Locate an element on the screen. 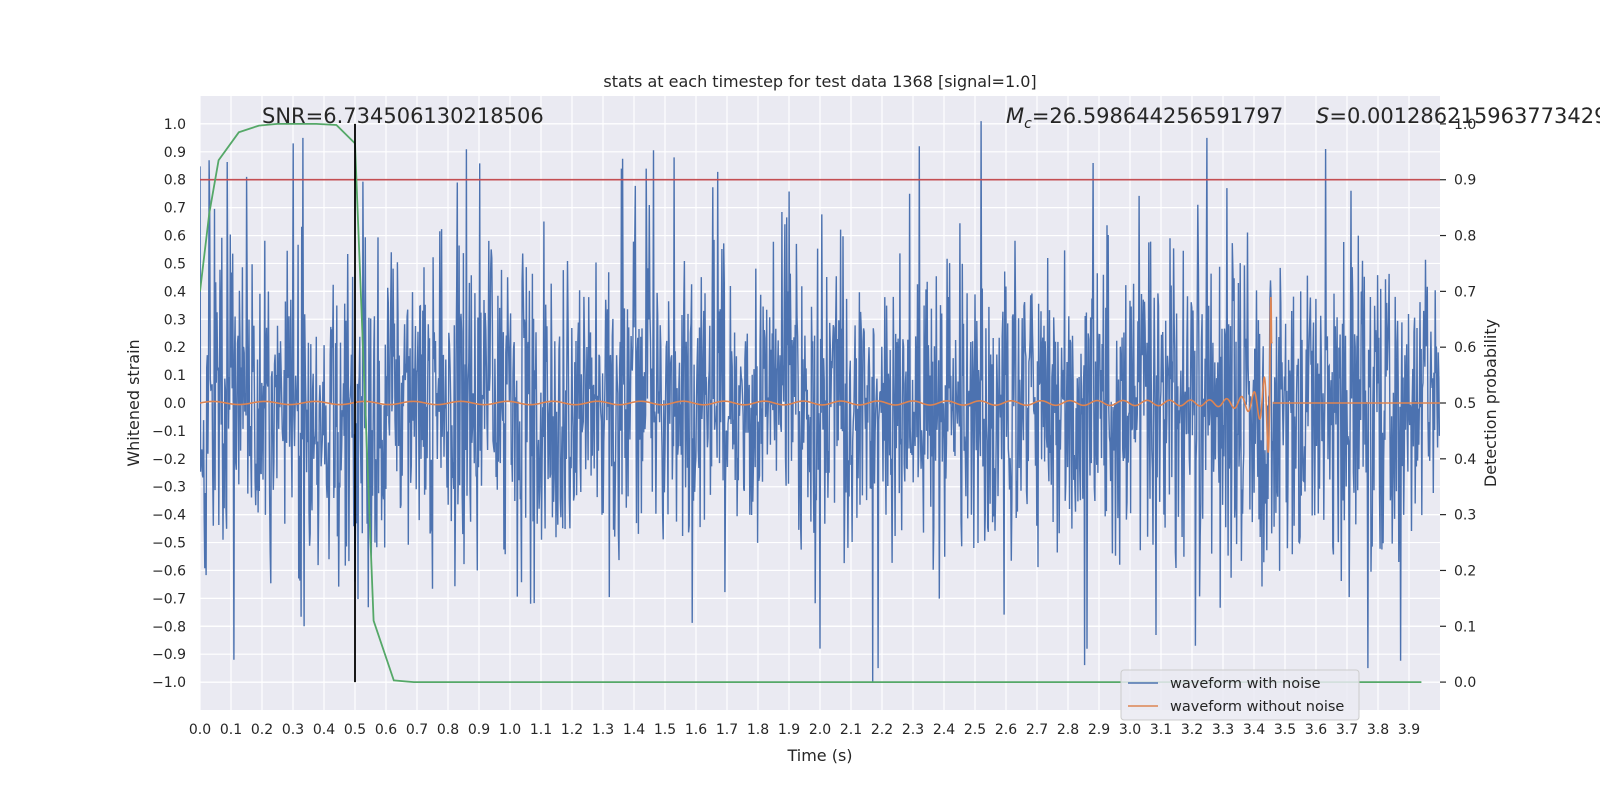  x-tick-label: 1.0 is located at coordinates (510, 730).